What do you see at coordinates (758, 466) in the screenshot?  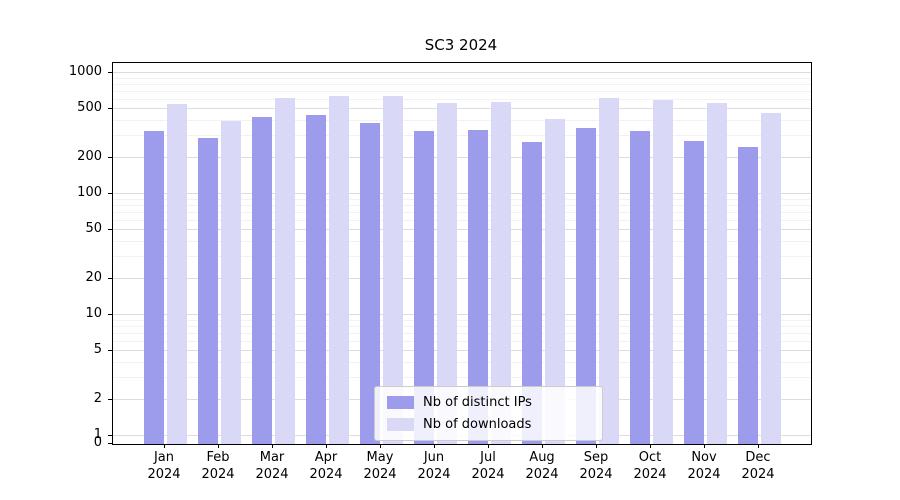 I see `x-axis-tick-label: Dec 2024` at bounding box center [758, 466].